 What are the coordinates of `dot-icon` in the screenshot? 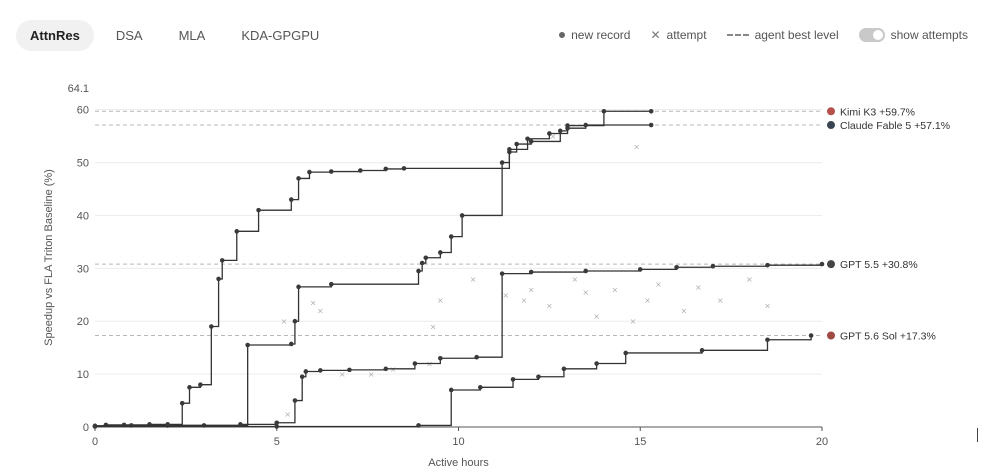 It's located at (562, 35).